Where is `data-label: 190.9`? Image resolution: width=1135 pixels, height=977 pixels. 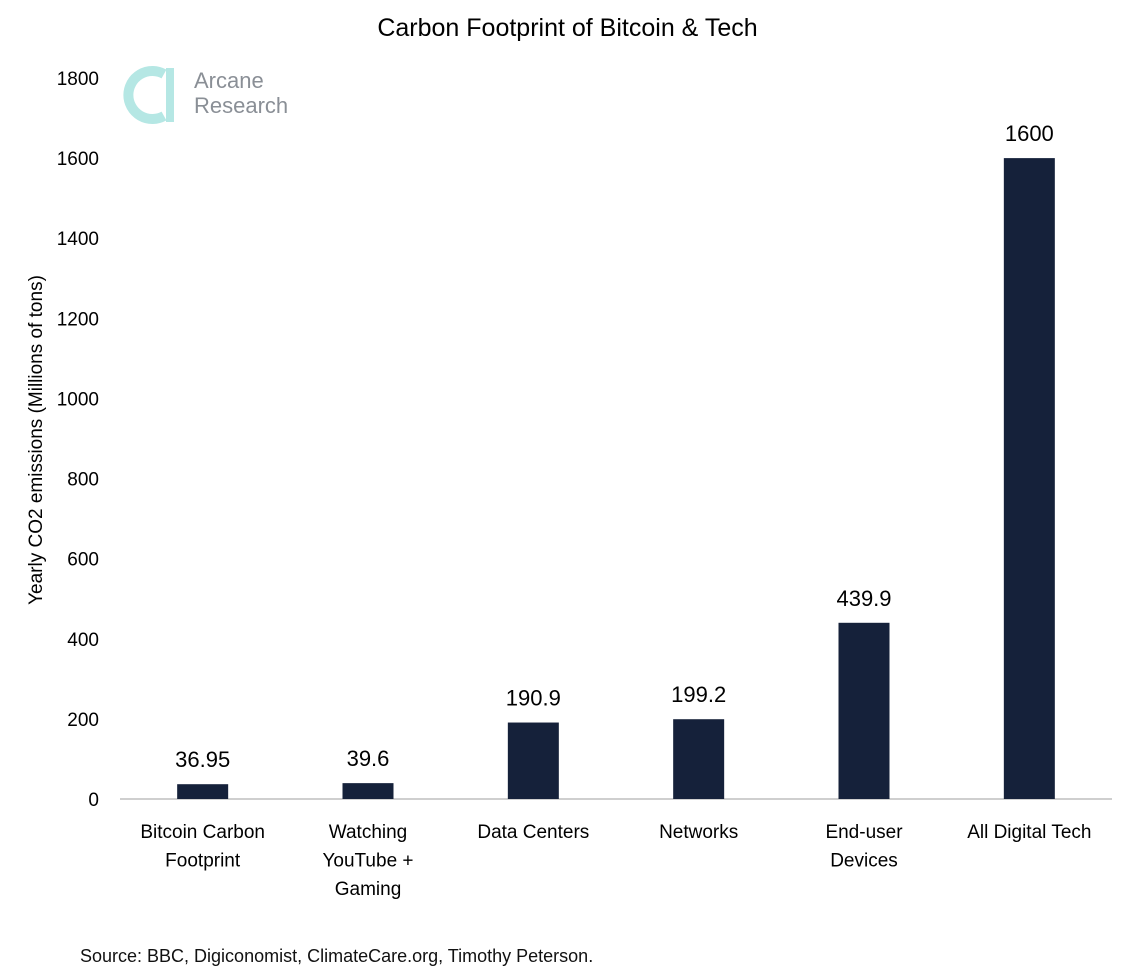 data-label: 190.9 is located at coordinates (533, 698).